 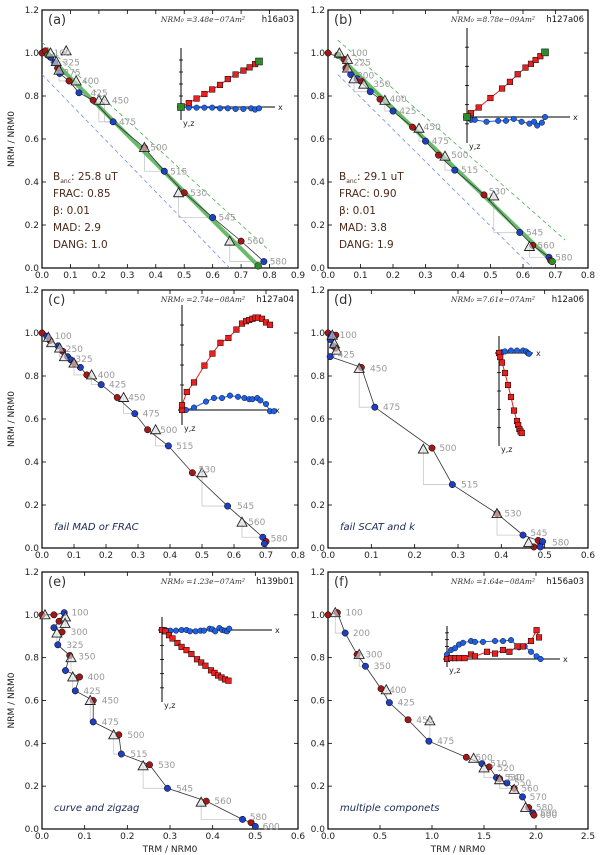 What do you see at coordinates (498, 765) in the screenshot?
I see `temperature-label: 510` at bounding box center [498, 765].